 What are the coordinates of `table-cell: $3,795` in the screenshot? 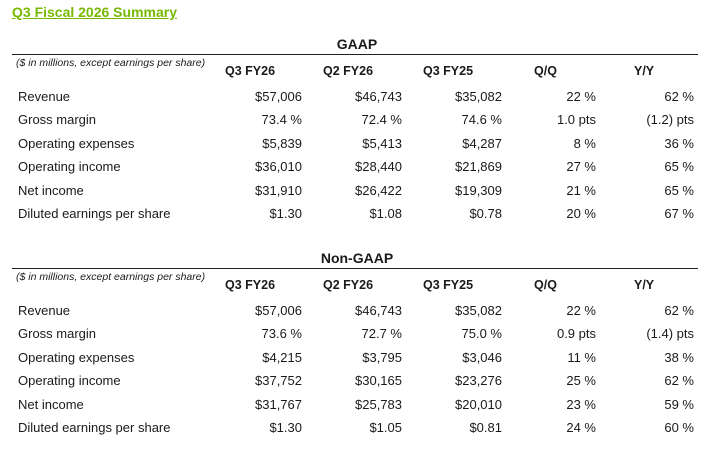 It's located at (382, 357).